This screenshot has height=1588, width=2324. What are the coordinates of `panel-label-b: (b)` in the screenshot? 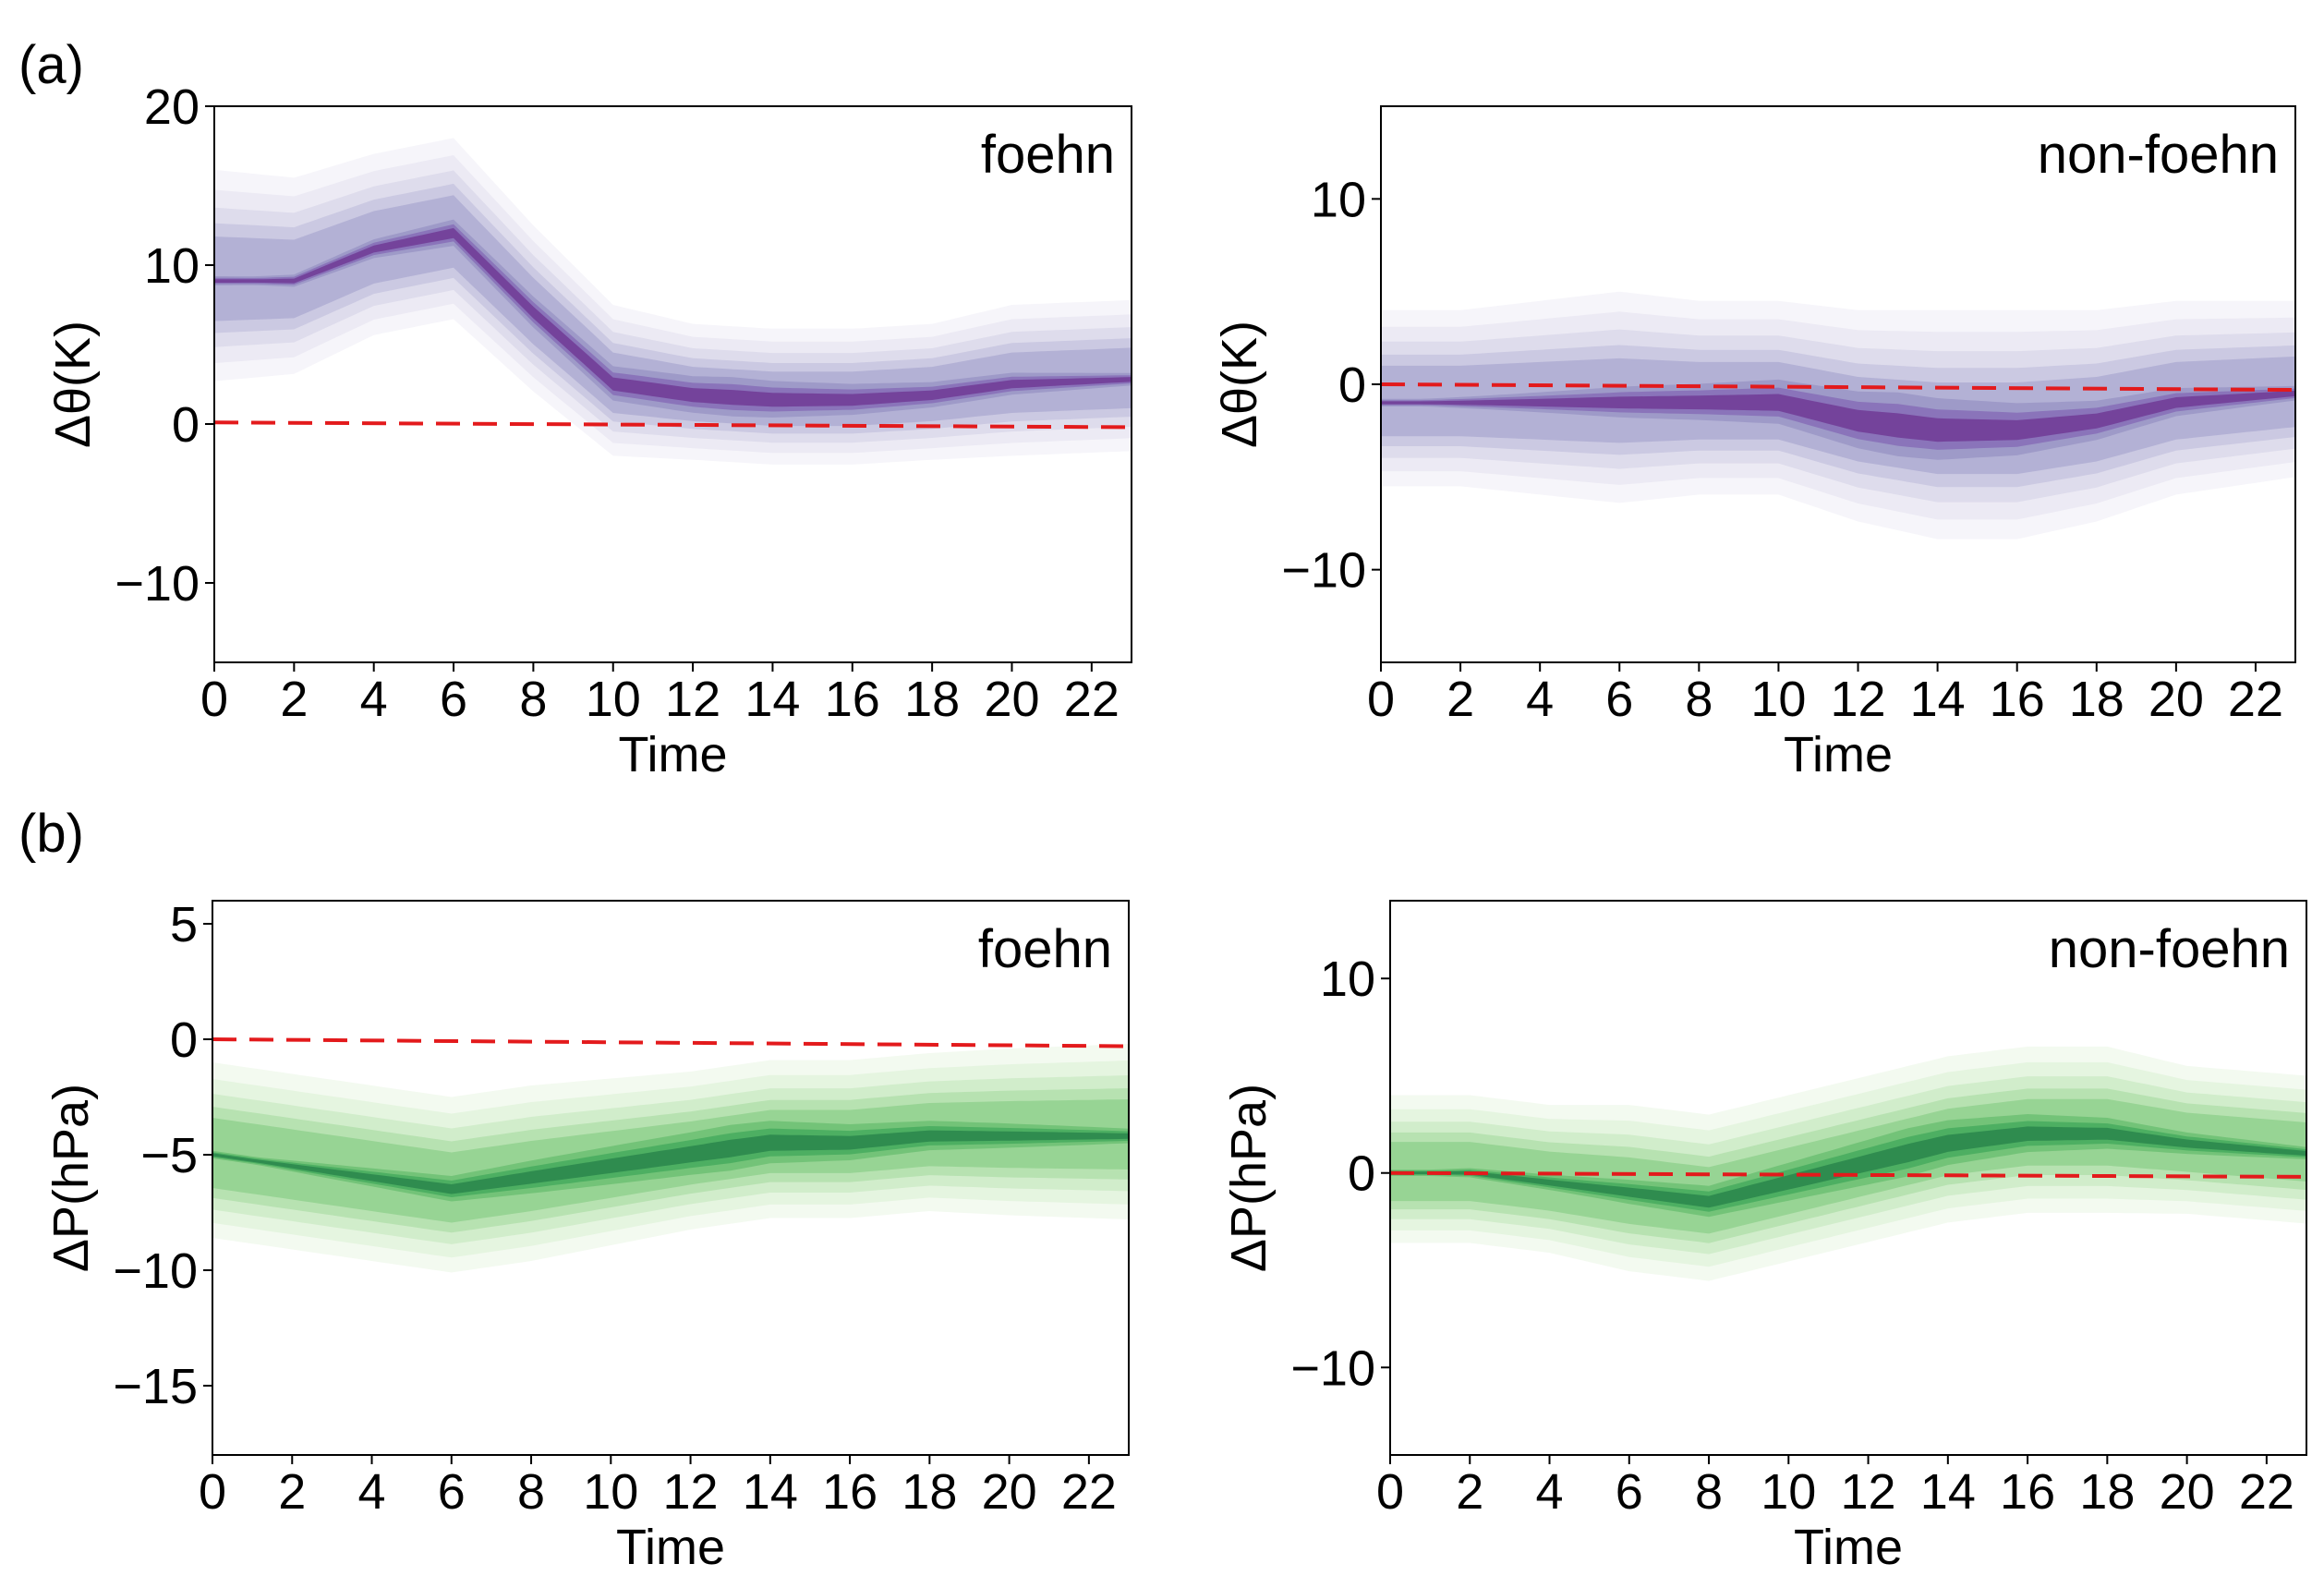 It's located at (51, 834).